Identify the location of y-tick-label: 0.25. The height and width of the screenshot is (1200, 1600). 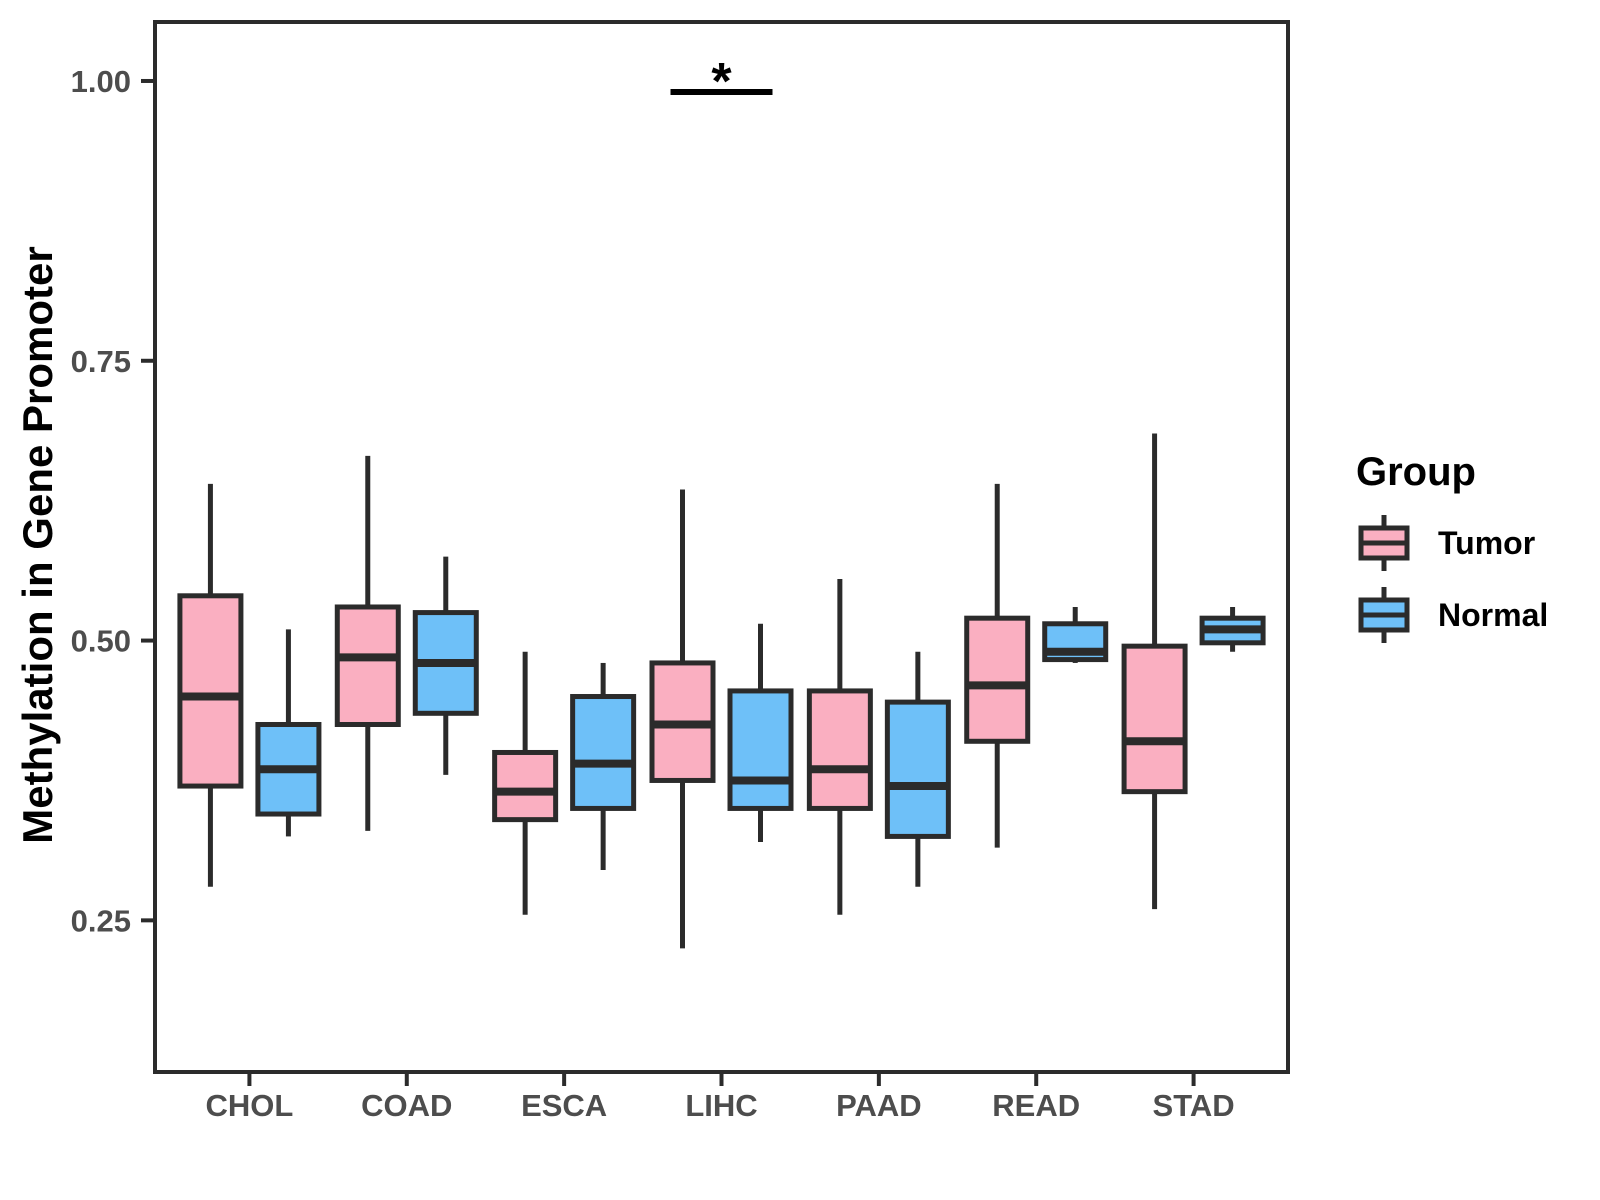
(101, 920).